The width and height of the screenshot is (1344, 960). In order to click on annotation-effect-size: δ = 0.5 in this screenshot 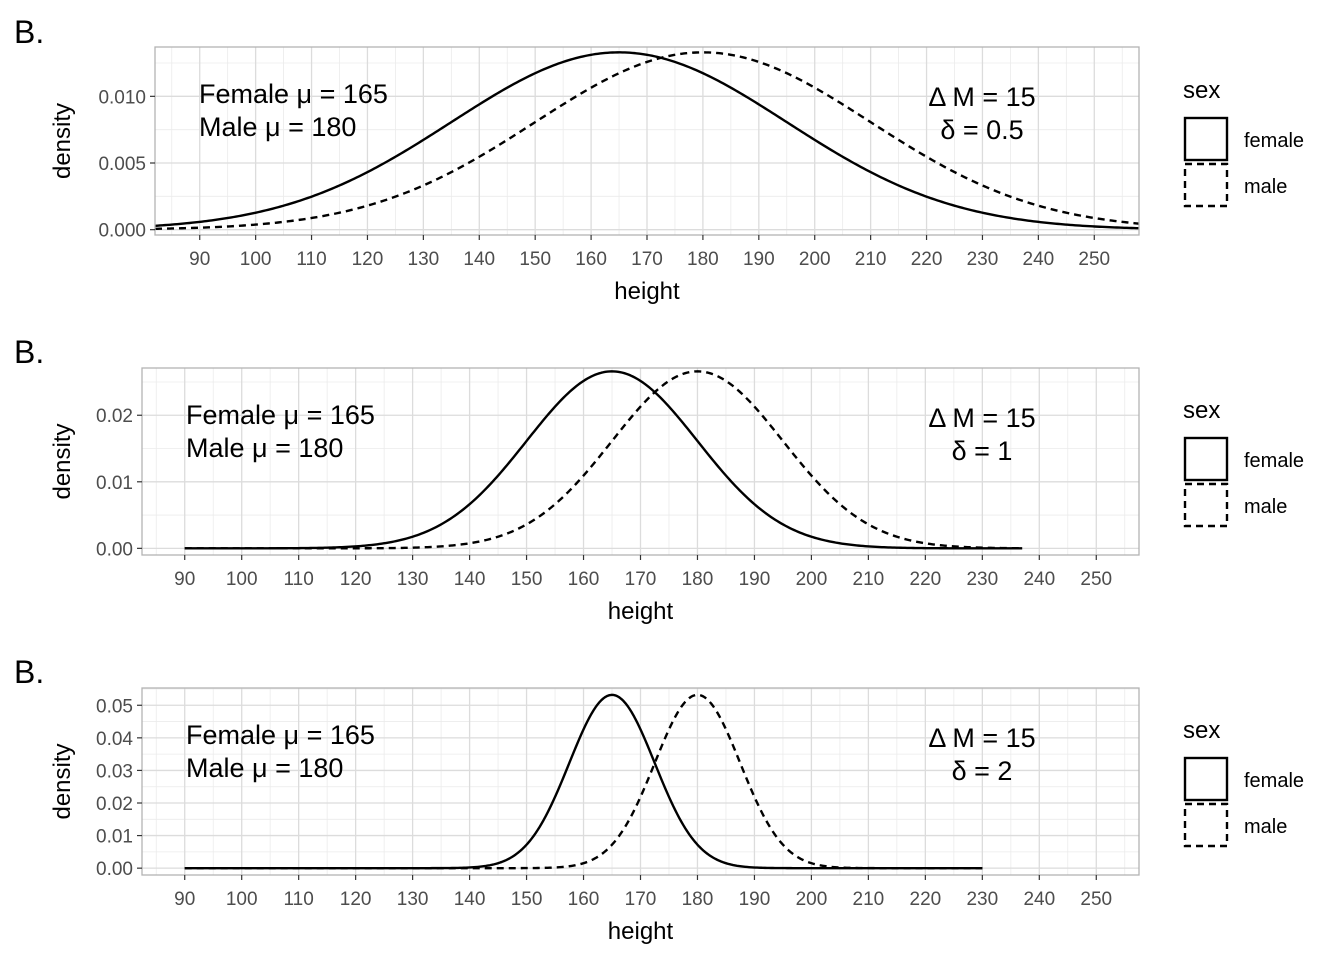, I will do `click(981, 130)`.